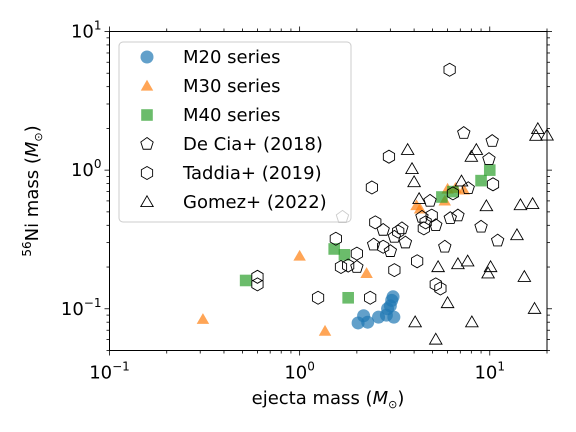 The image size is (576, 432). I want to click on legend-label: De Cia+ (2018), so click(253, 144).